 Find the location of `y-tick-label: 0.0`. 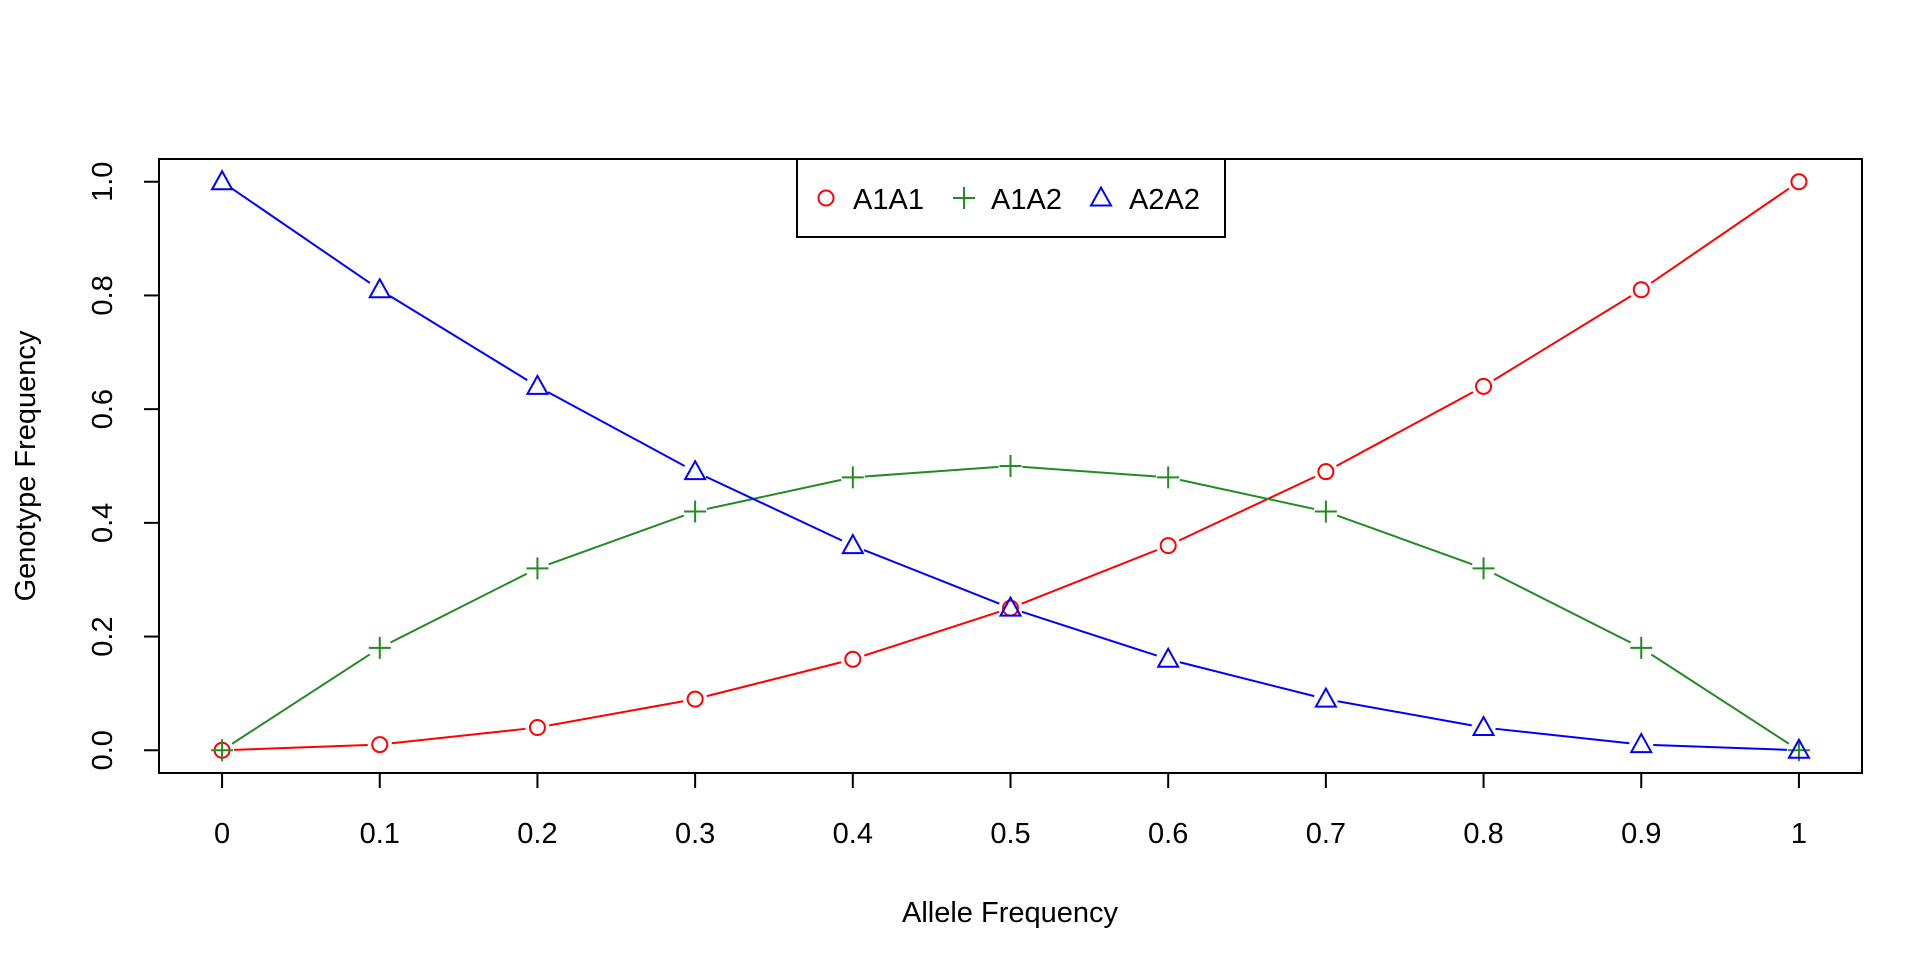

y-tick-label: 0.0 is located at coordinates (103, 750).